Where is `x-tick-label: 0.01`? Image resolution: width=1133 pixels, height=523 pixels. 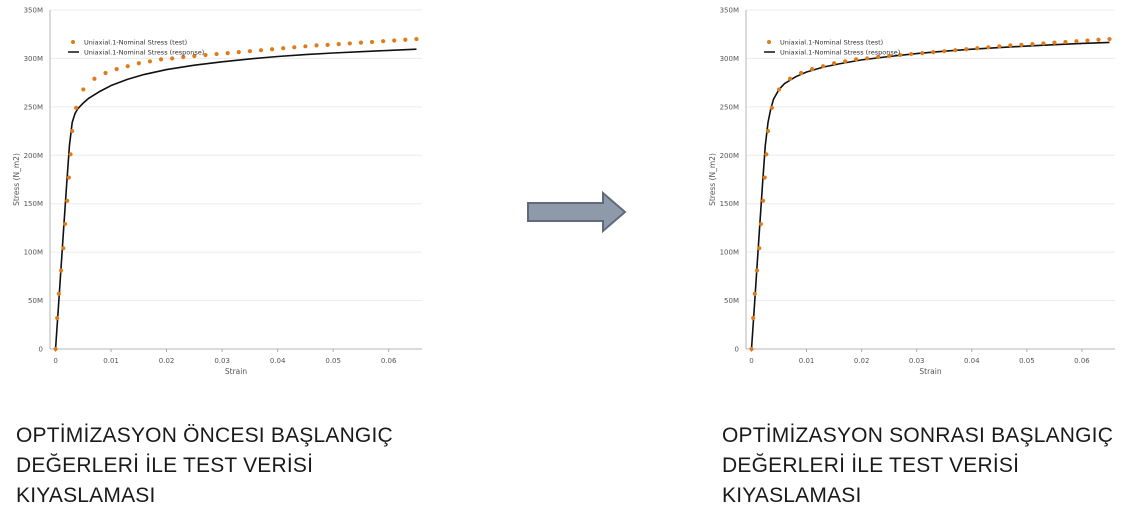 x-tick-label: 0.01 is located at coordinates (111, 361).